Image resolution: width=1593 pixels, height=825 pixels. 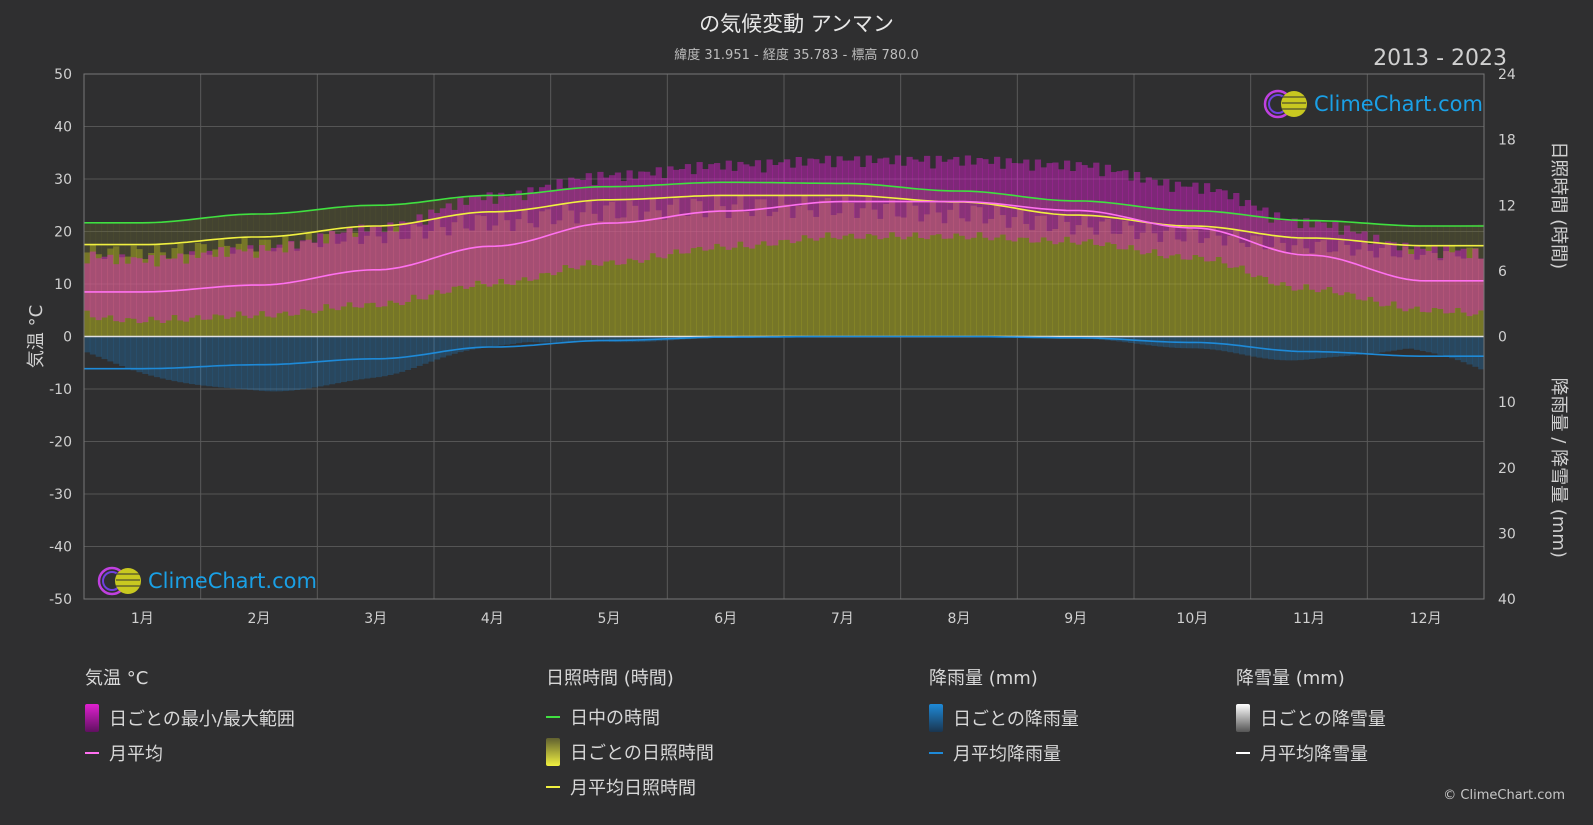 I want to click on y-left-tick-label: 30, so click(x=63, y=180).